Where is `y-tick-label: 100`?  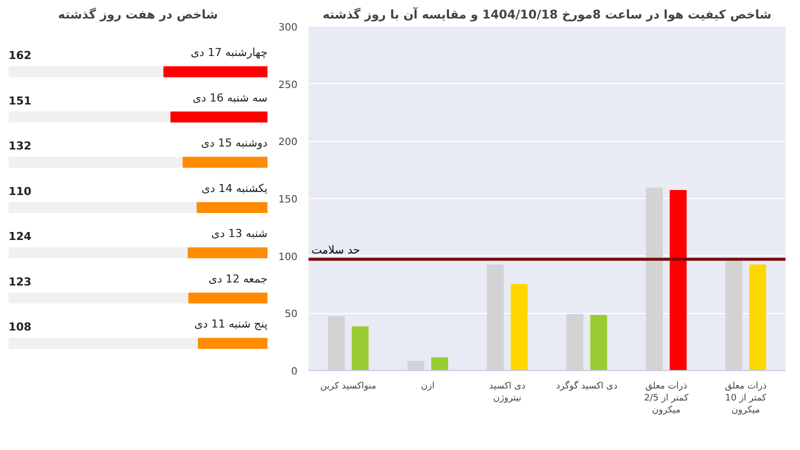 y-tick-label: 100 is located at coordinates (288, 257).